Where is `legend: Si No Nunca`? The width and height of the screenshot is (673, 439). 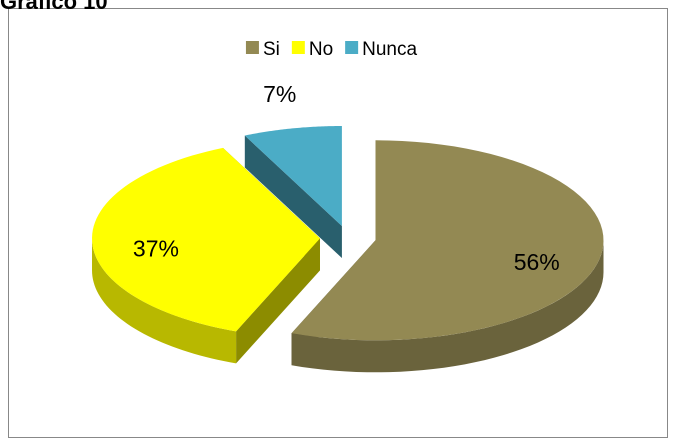
legend: Si No Nunca is located at coordinates (331, 49).